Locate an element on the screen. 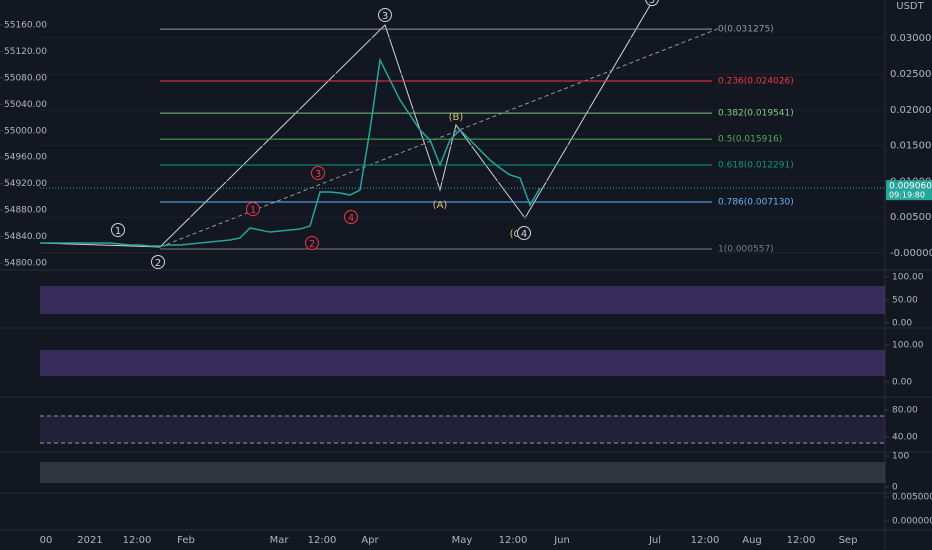 The height and width of the screenshot is (550, 932). wave-label: (C) is located at coordinates (517, 234).